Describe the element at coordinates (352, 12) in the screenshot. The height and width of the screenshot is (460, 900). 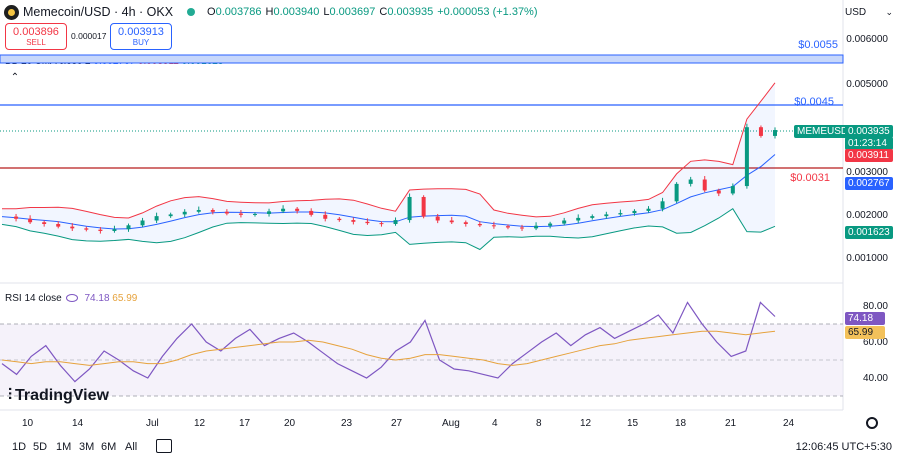
I see `ohlc-value: 0.003697` at that location.